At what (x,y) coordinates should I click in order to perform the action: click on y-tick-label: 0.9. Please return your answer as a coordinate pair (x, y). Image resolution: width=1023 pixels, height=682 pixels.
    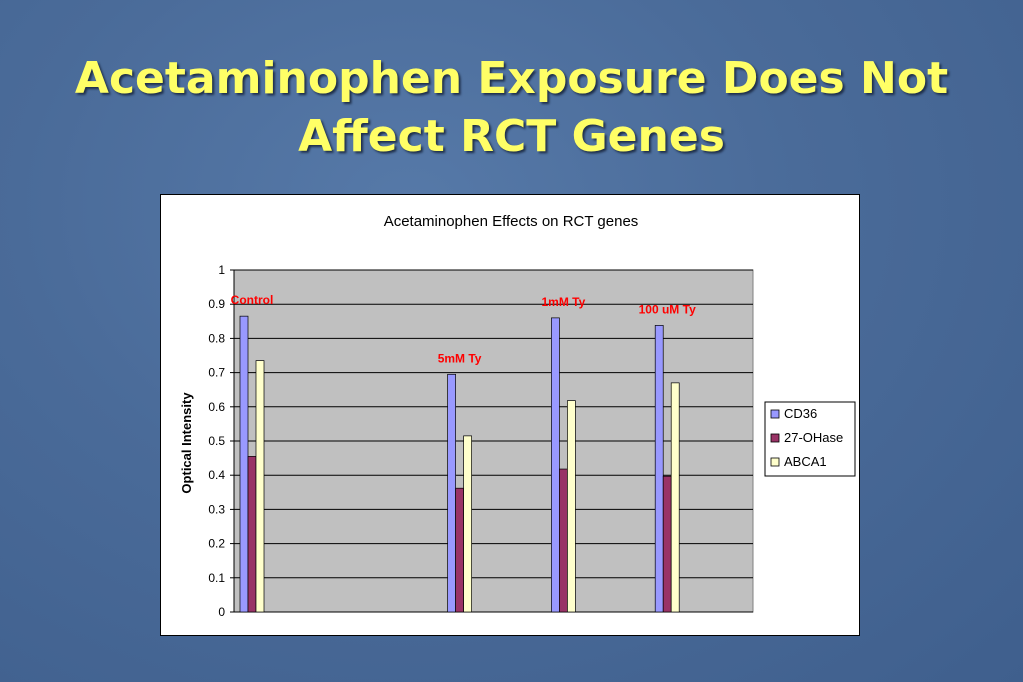
    Looking at the image, I should click on (216, 304).